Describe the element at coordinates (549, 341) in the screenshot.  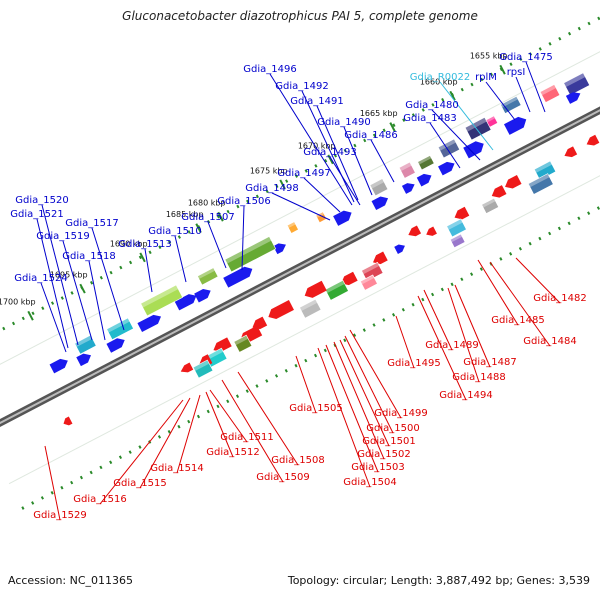
I see `reverse-gene-label: Gdia_1484` at that location.